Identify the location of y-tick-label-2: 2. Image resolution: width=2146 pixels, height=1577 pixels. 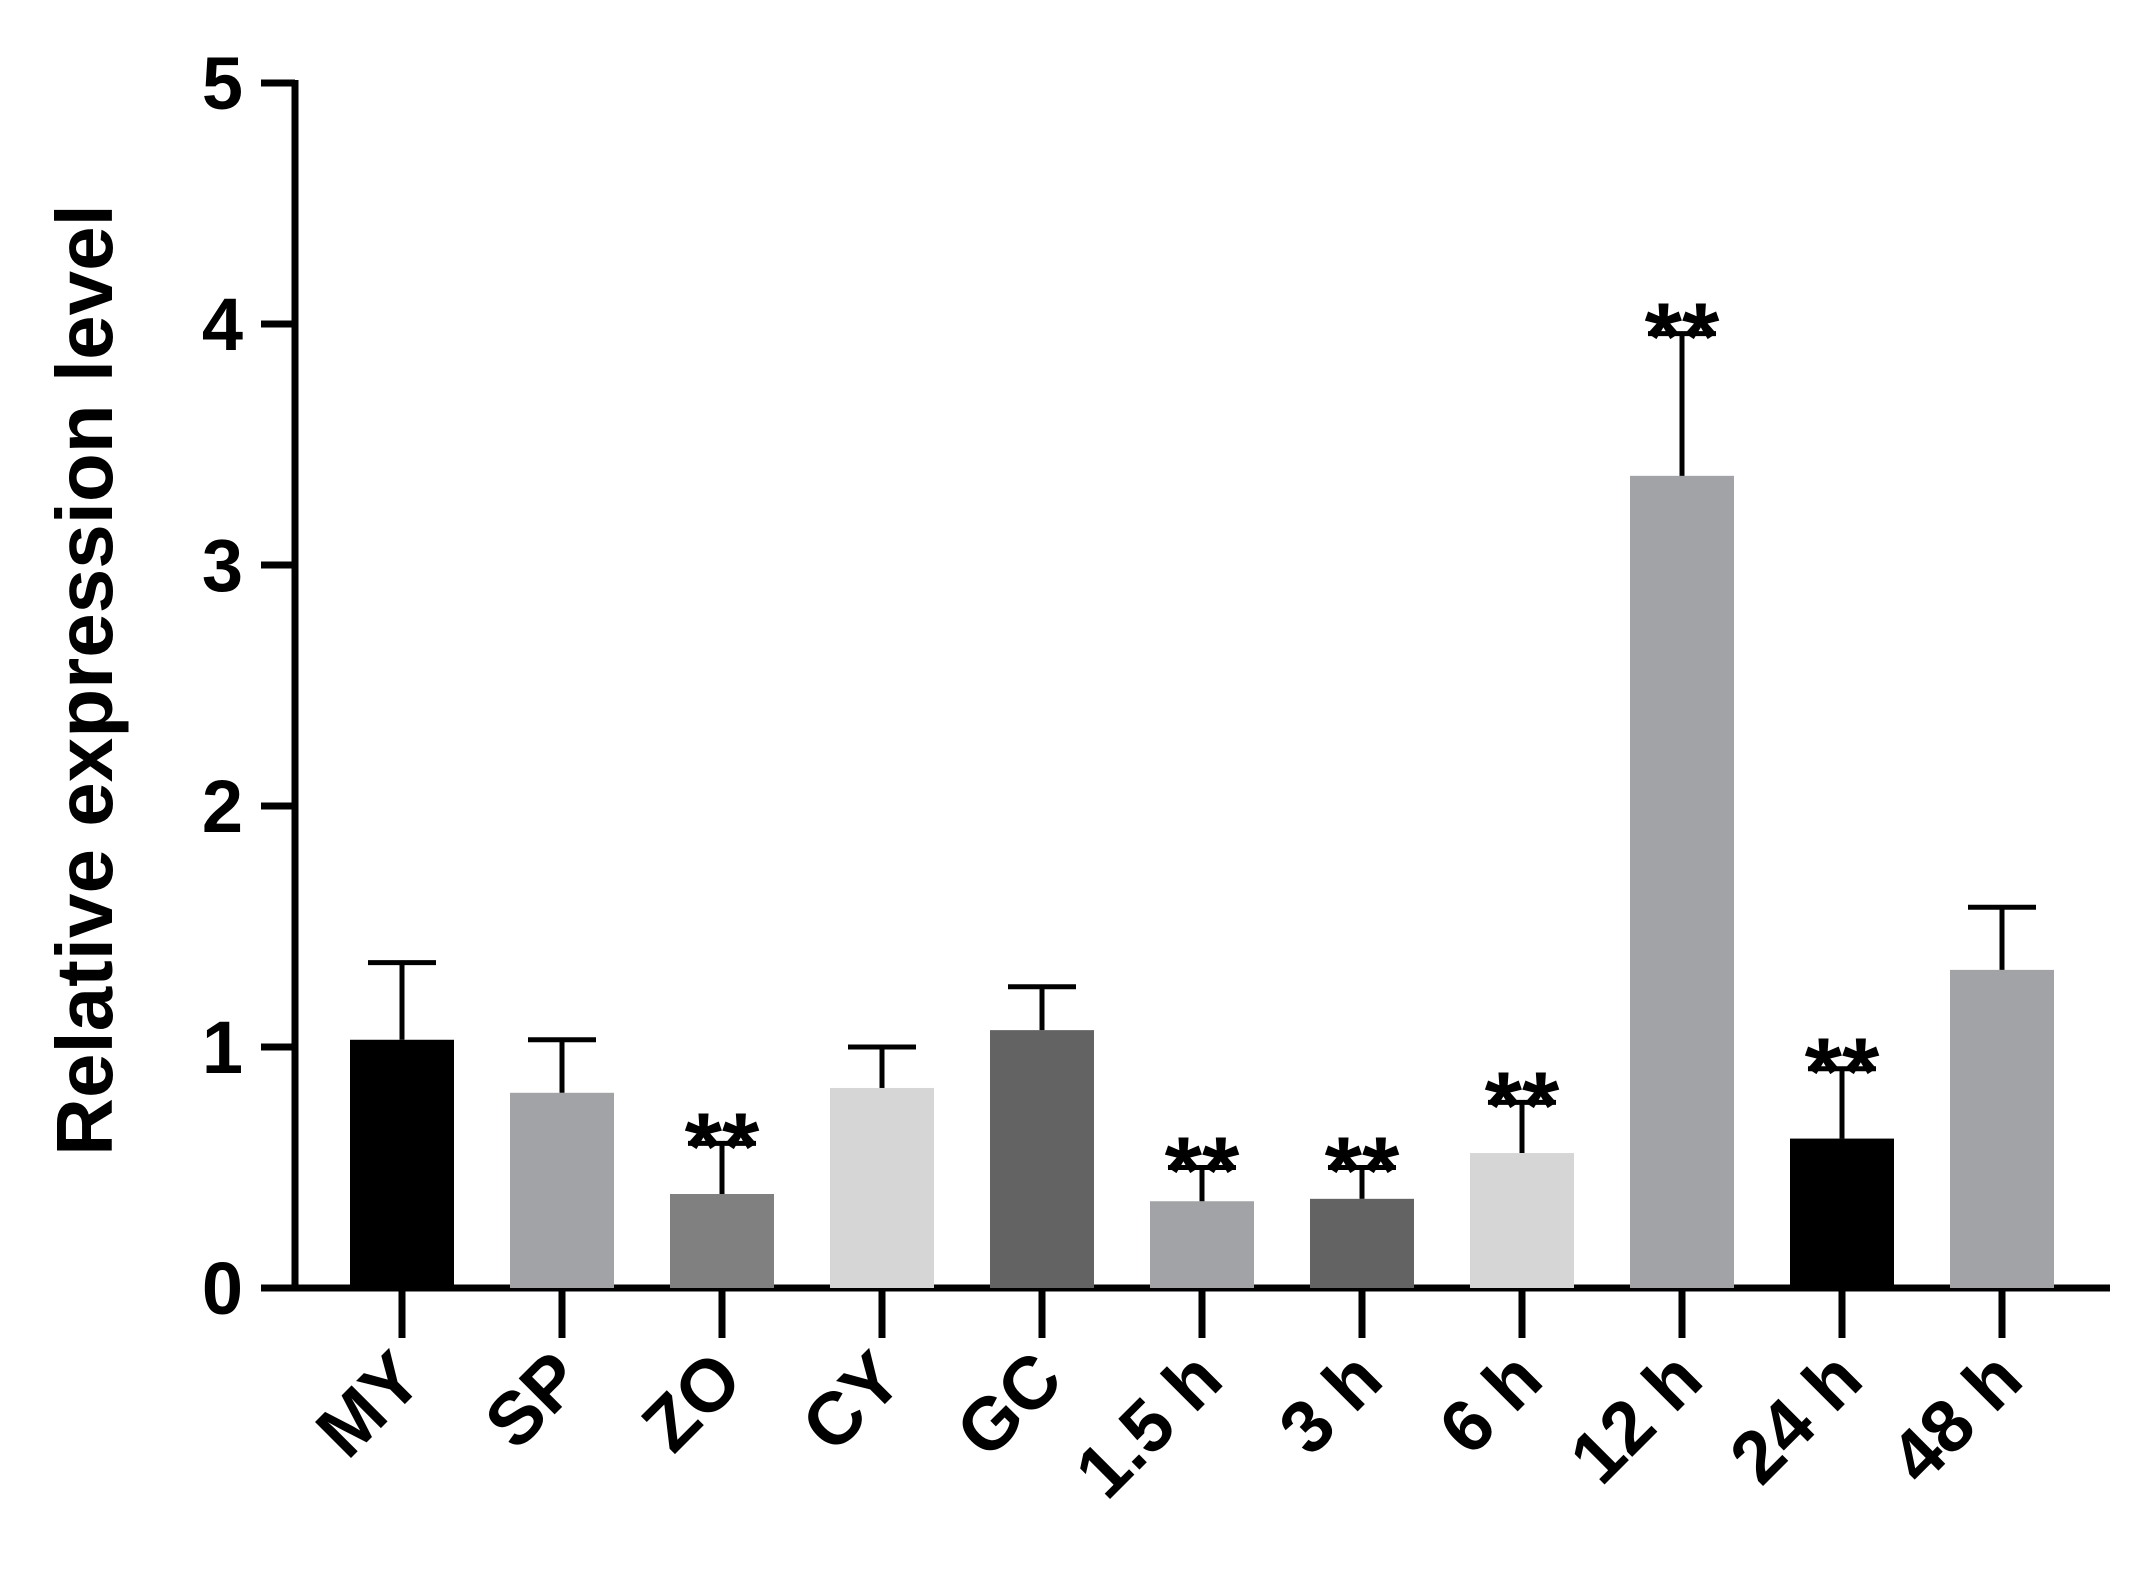
(222, 806).